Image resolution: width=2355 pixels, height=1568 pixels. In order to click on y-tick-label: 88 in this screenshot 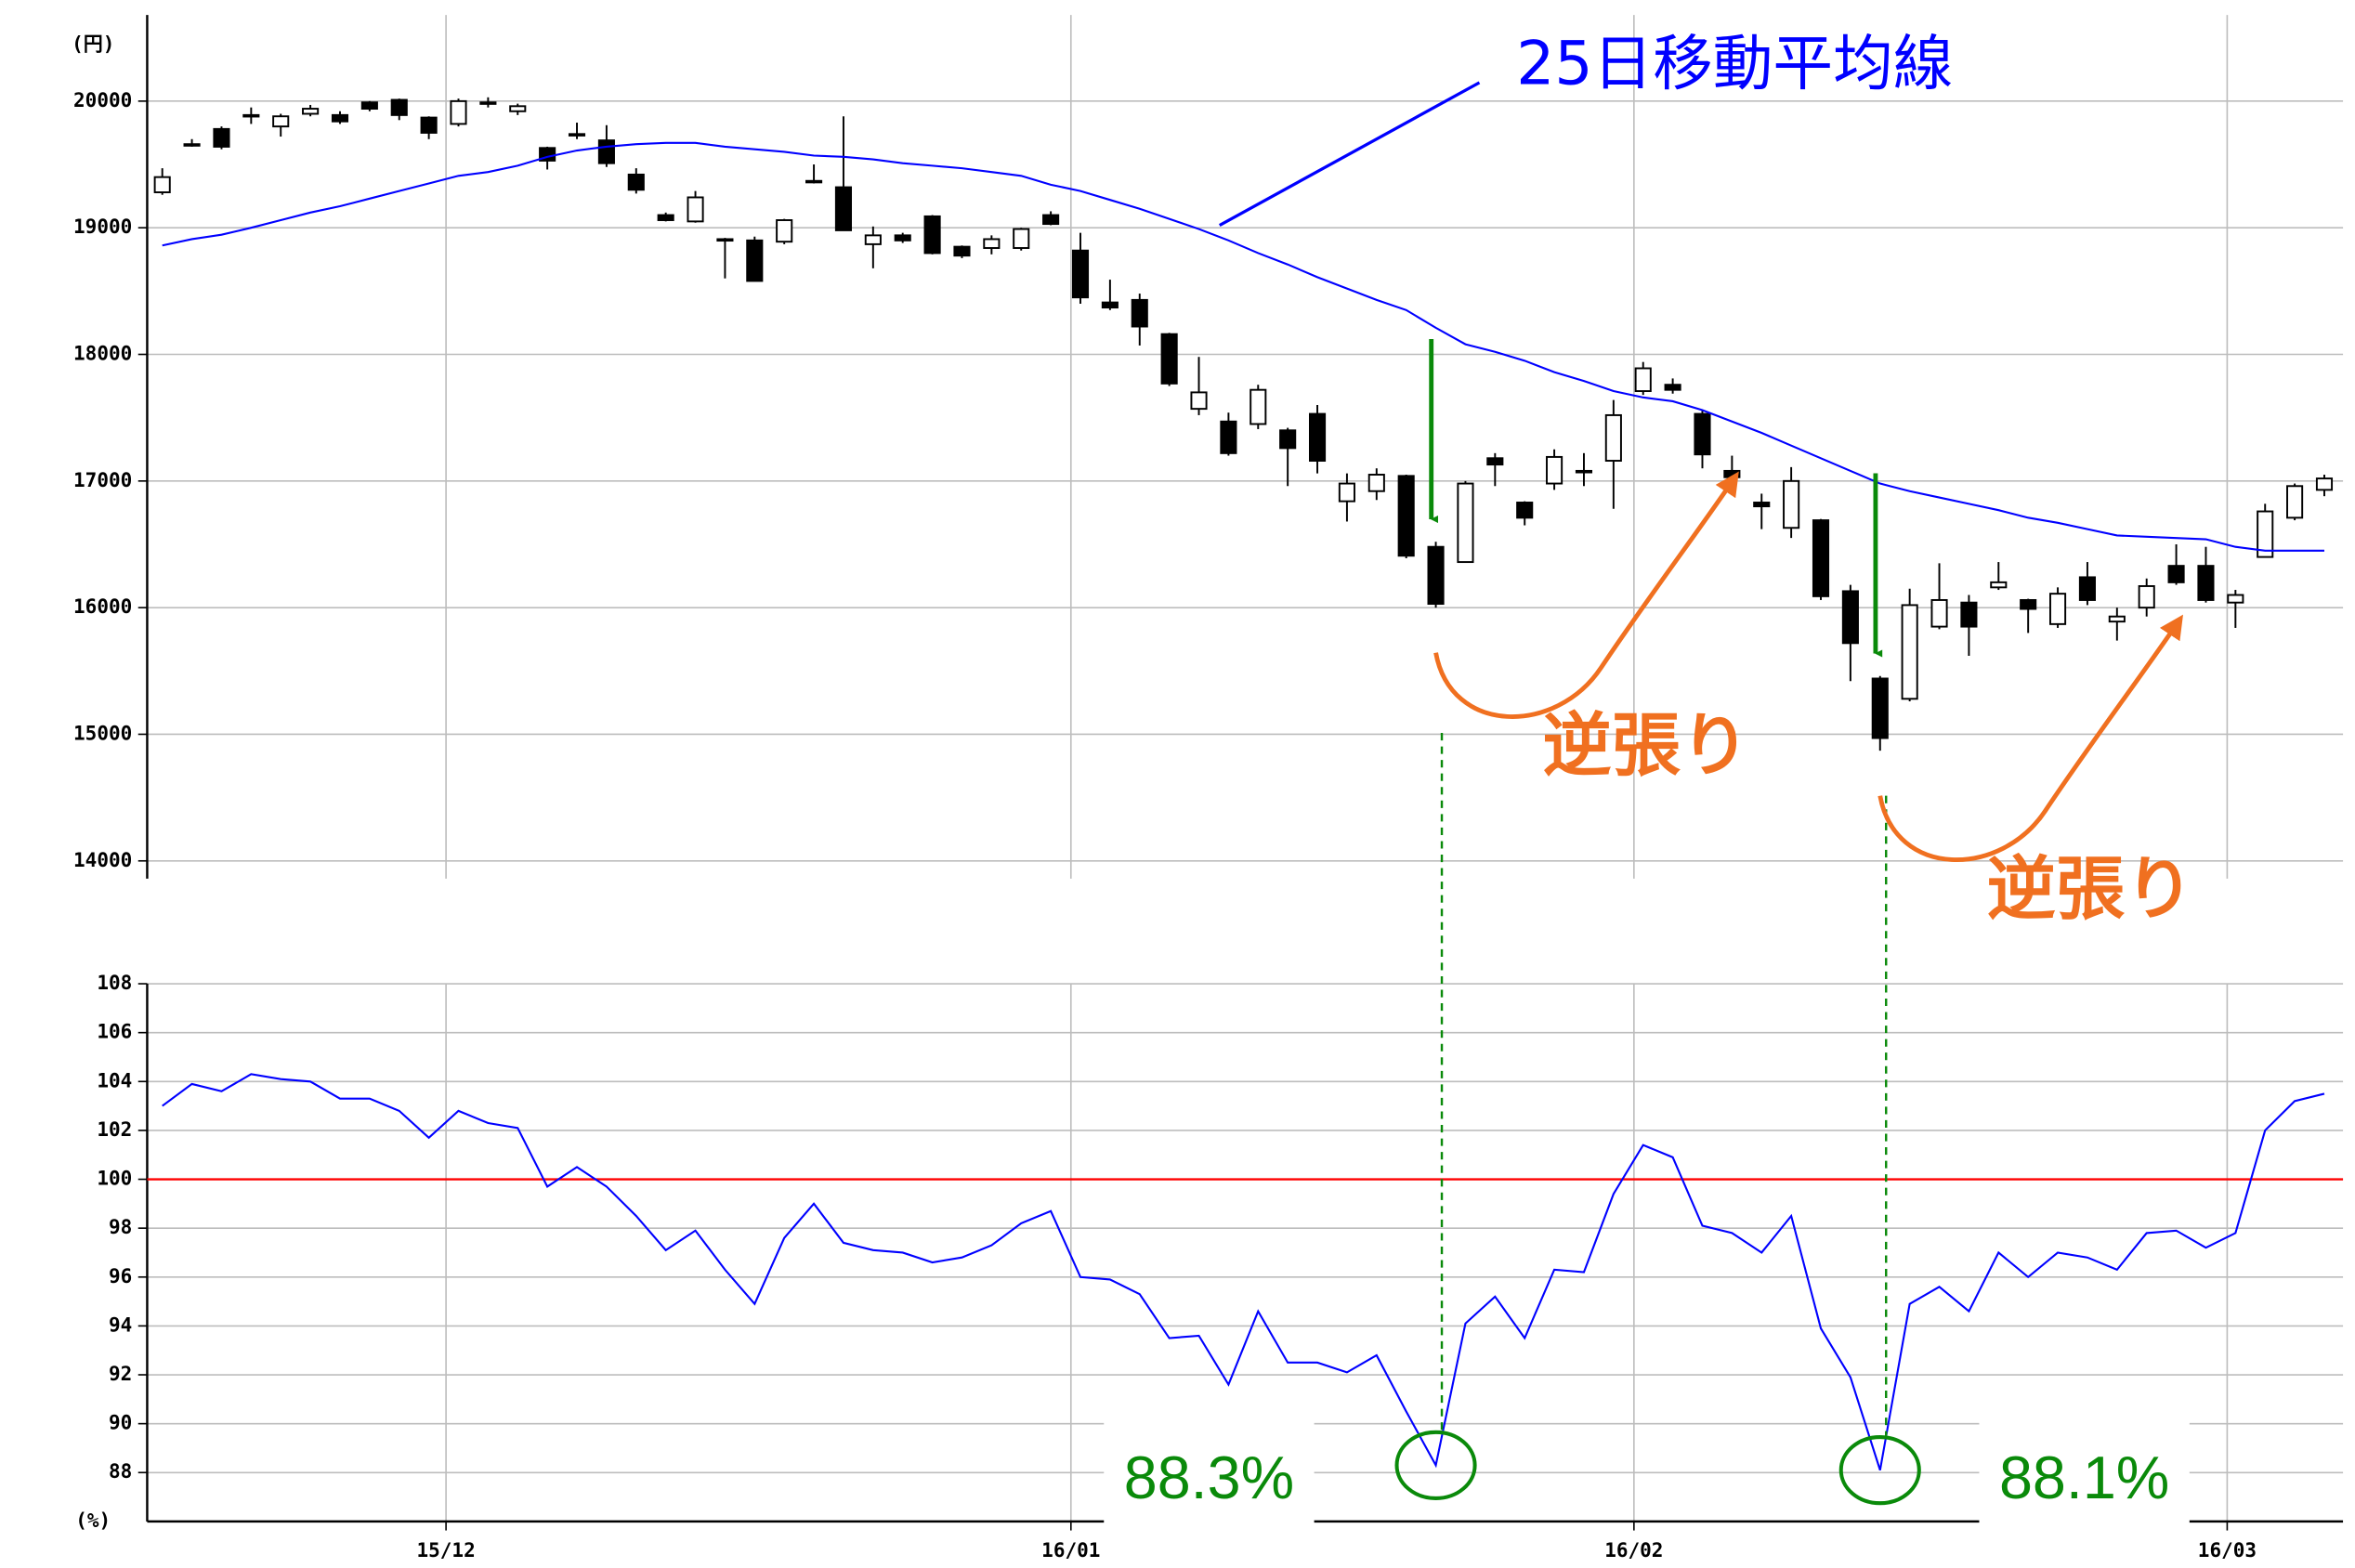, I will do `click(120, 1471)`.